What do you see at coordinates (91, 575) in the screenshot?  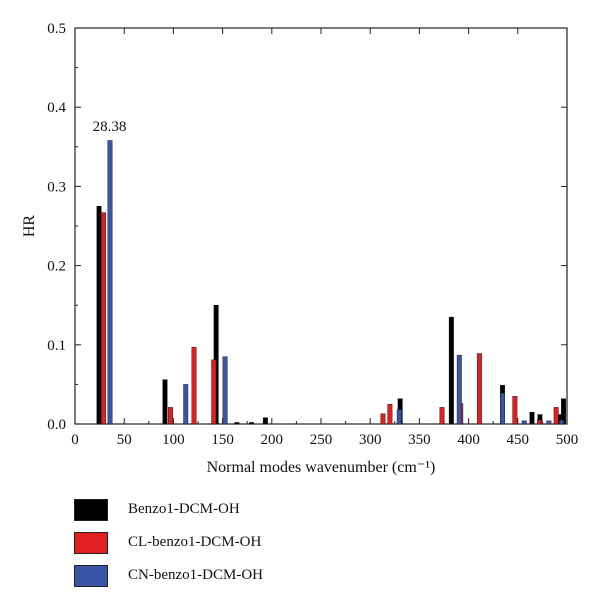 I see `legend-swatch-cn-benzo1` at bounding box center [91, 575].